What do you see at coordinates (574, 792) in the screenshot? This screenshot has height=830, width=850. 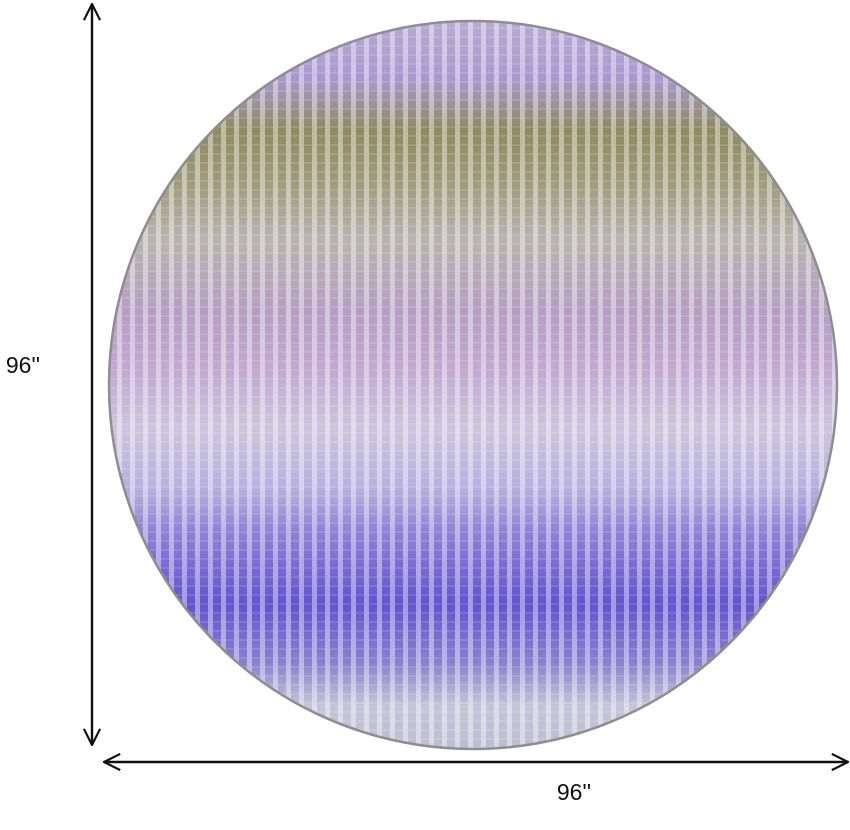 I see `width-label: 96''` at bounding box center [574, 792].